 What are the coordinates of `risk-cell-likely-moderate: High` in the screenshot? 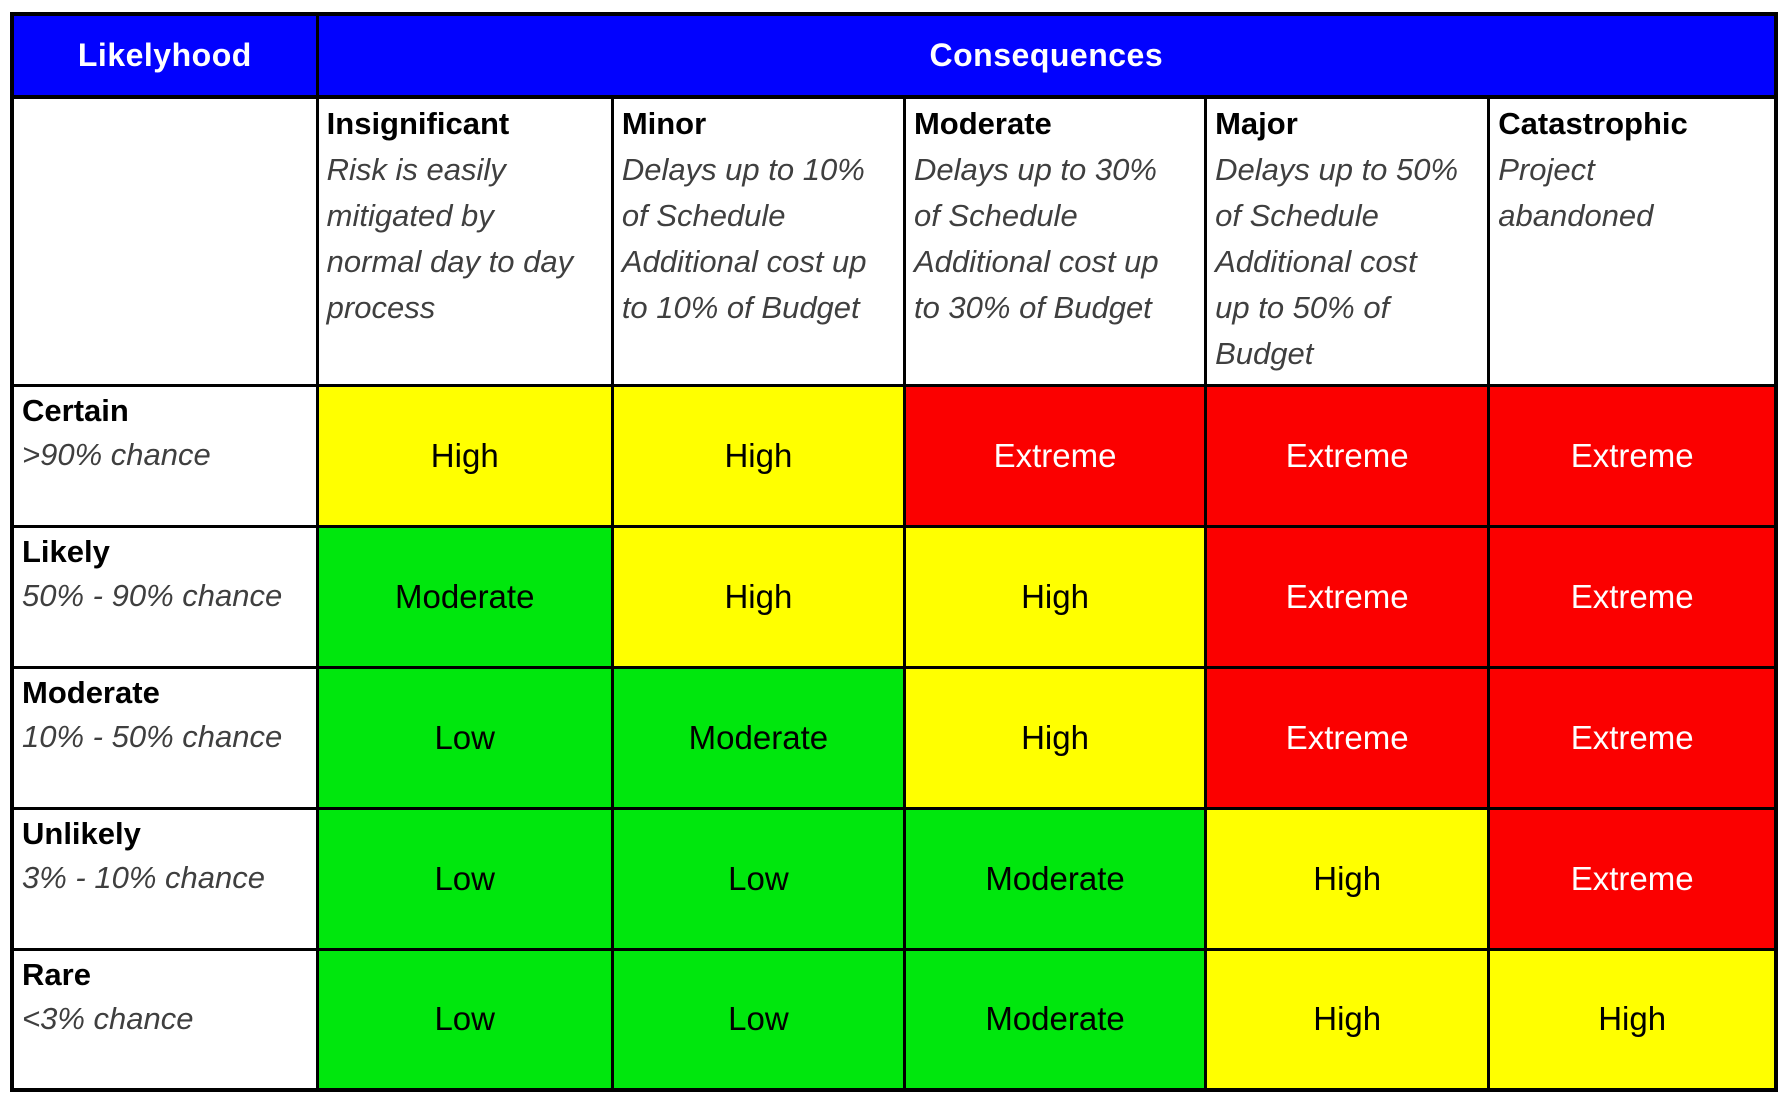 It's located at (1055, 596).